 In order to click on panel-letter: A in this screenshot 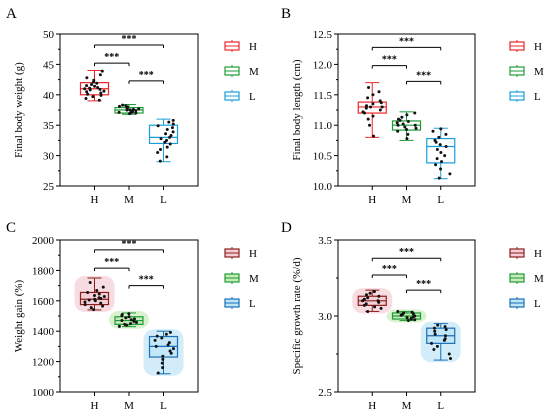, I will do `click(11, 14)`.